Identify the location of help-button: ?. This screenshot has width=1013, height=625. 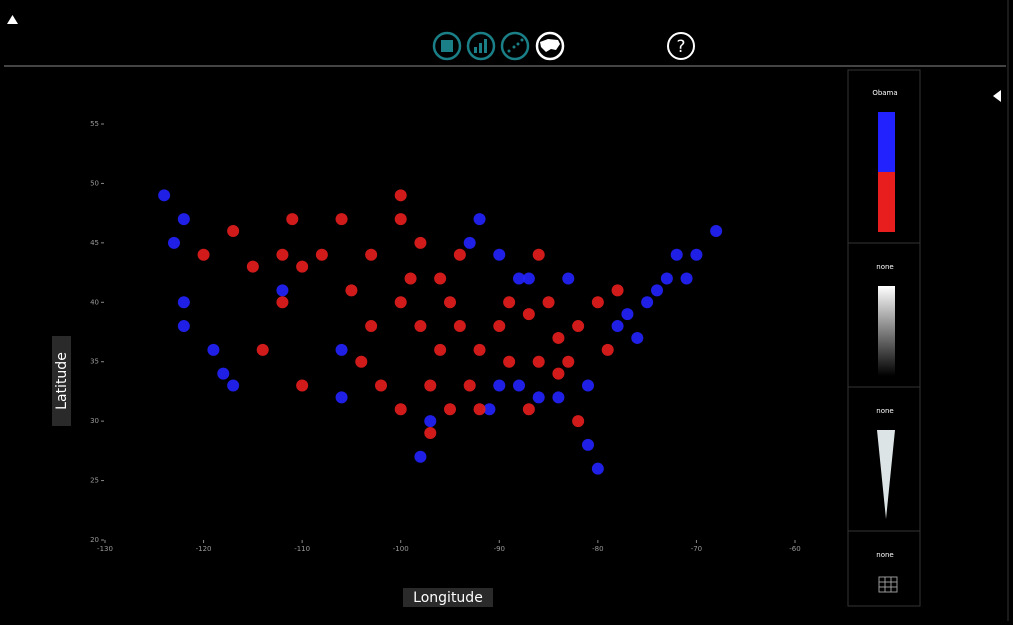
(681, 46).